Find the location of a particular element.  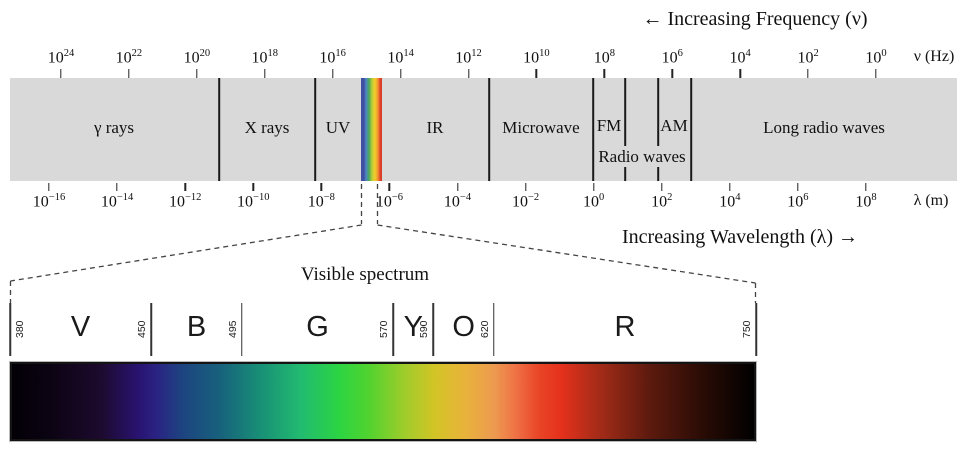

wavelength-tick-label: 10⁻¹⁰ is located at coordinates (253, 201).